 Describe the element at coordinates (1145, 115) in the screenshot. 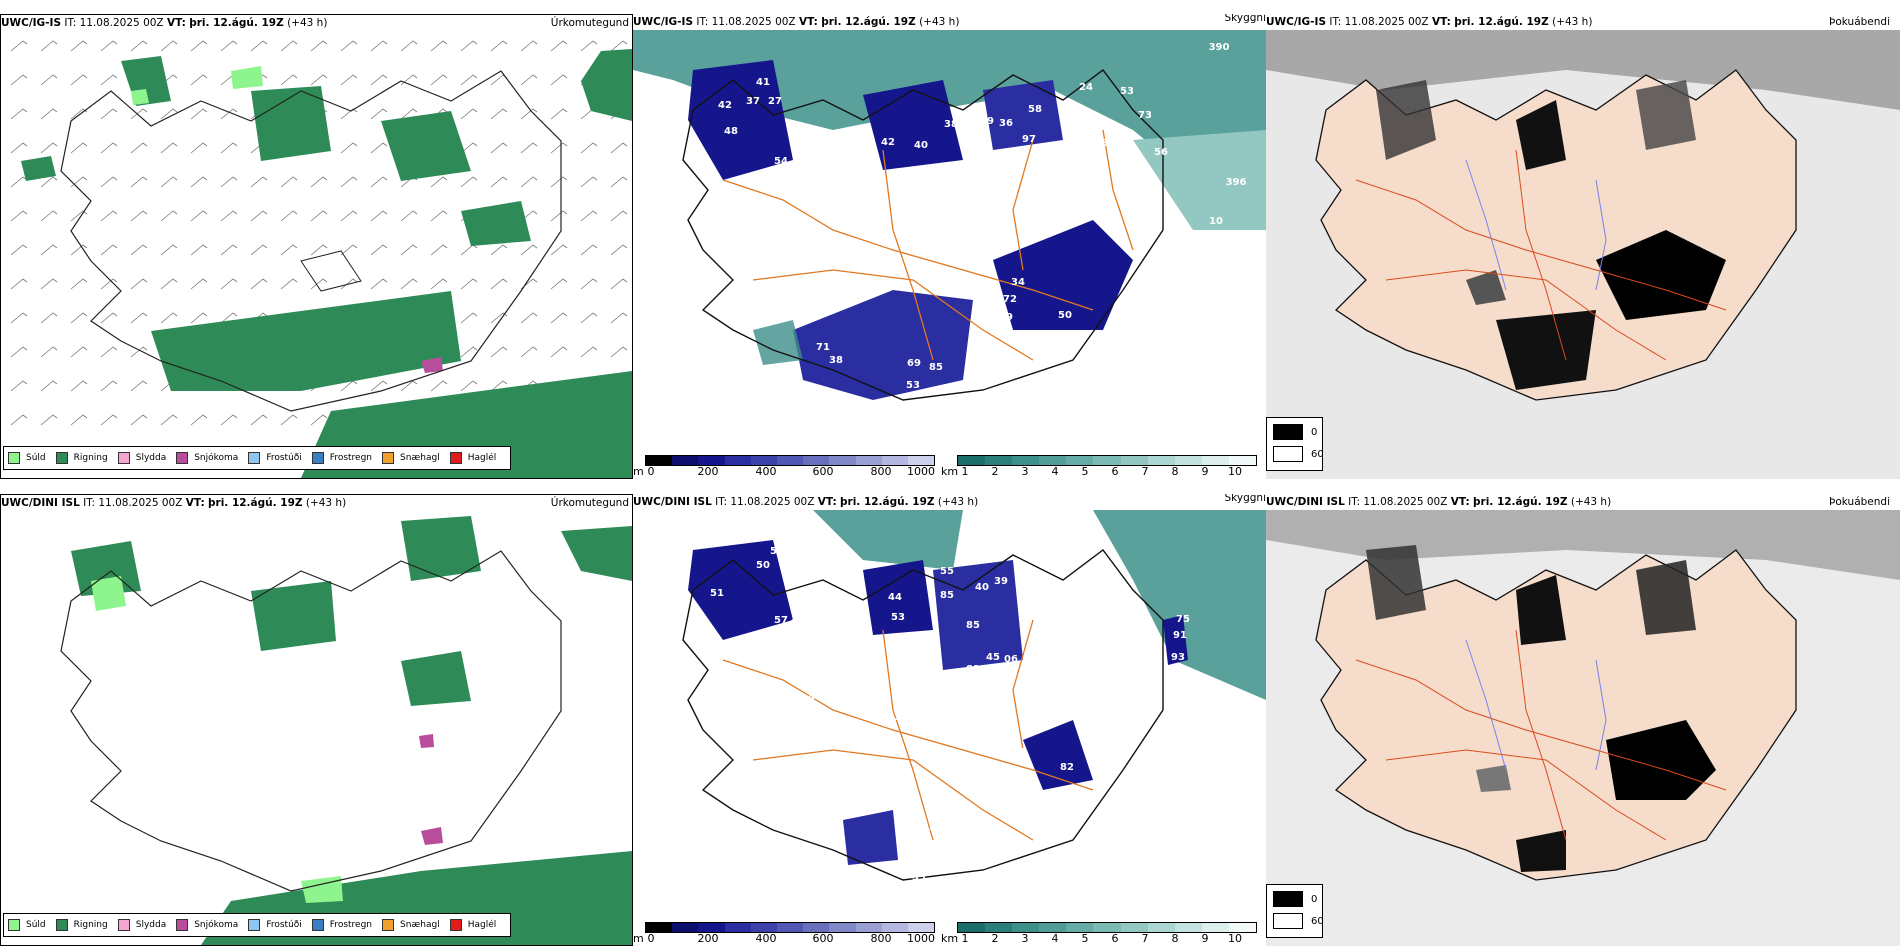

I see `vis-label: 73` at that location.